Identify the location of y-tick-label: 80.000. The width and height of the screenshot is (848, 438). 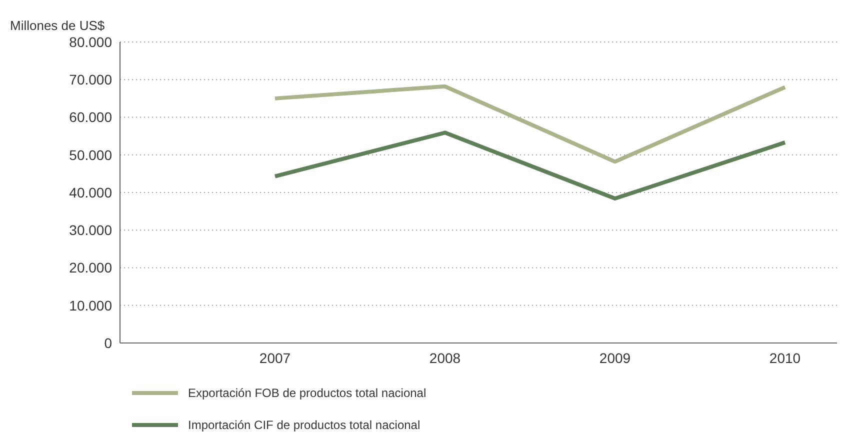
(90, 42).